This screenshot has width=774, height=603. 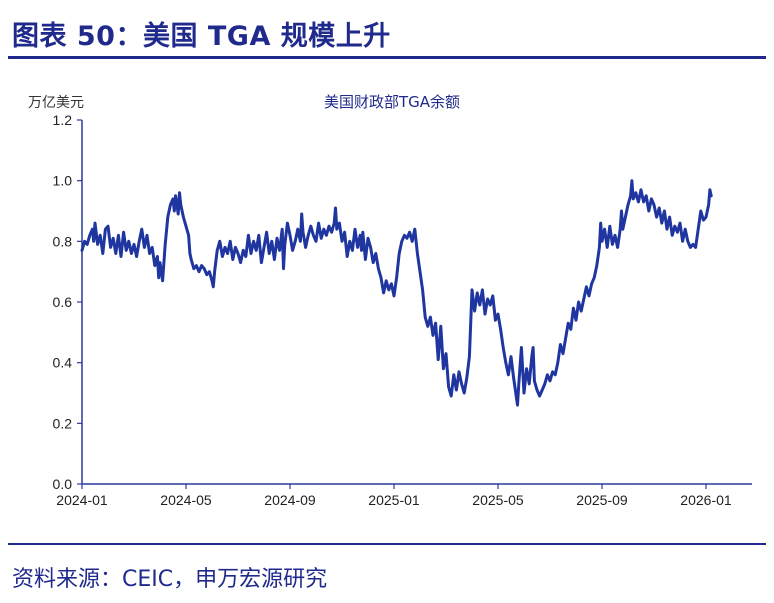 What do you see at coordinates (394, 500) in the screenshot?
I see `x-tick-label: 2025-01` at bounding box center [394, 500].